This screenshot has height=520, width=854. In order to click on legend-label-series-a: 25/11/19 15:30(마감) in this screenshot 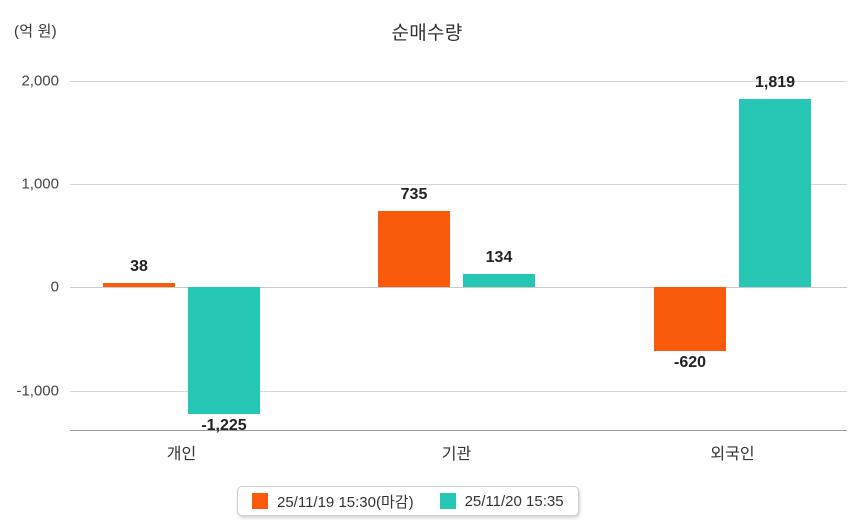, I will do `click(345, 502)`.